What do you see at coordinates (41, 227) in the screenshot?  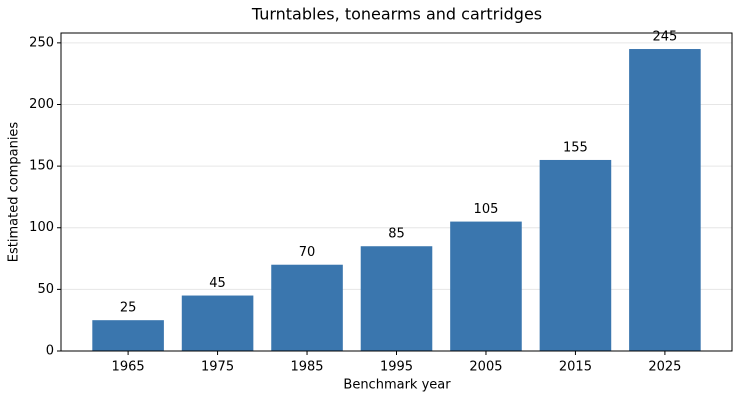 I see `y-tick-label: 100` at bounding box center [41, 227].